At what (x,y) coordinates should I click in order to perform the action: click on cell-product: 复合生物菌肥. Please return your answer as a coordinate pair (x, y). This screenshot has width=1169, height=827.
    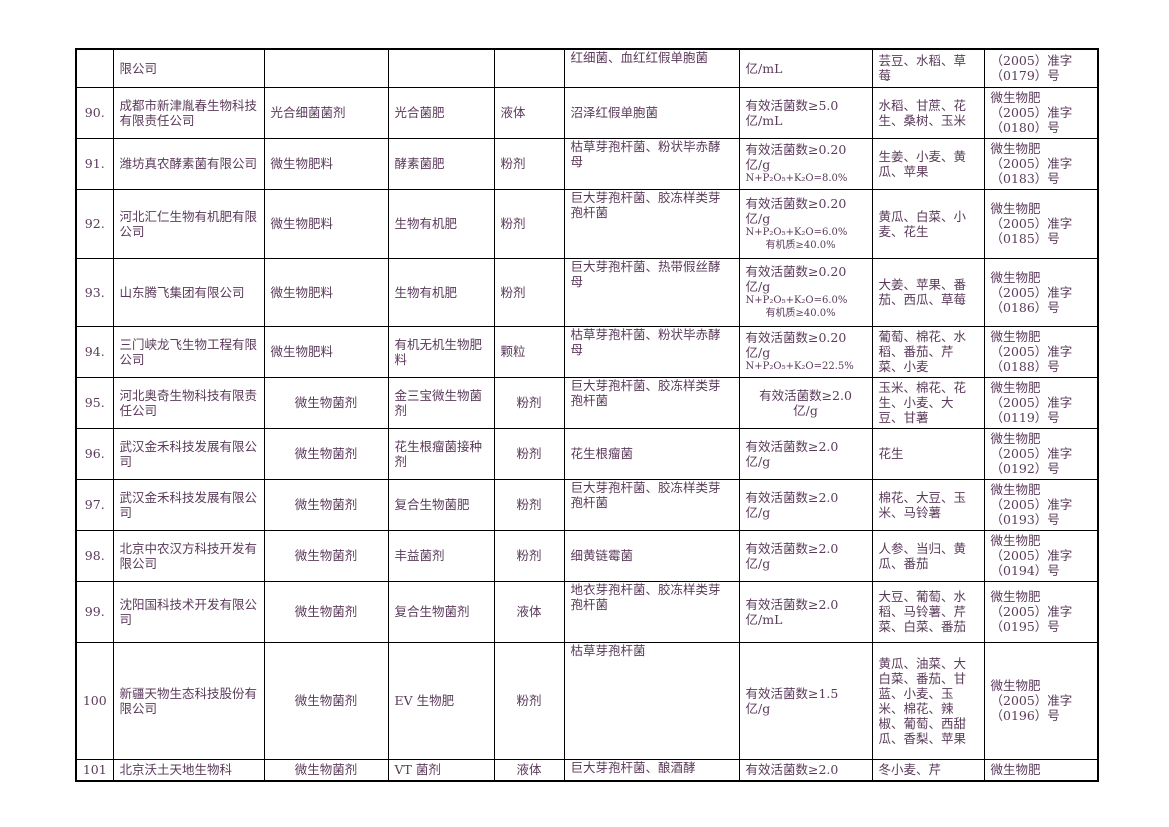
    Looking at the image, I should click on (441, 504).